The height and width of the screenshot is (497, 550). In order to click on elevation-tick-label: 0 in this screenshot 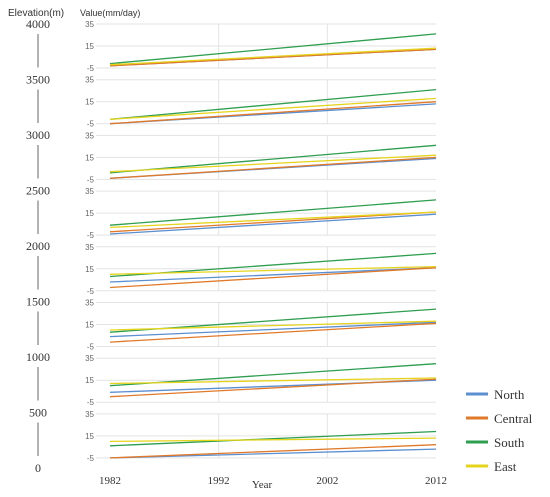, I will do `click(38, 468)`.